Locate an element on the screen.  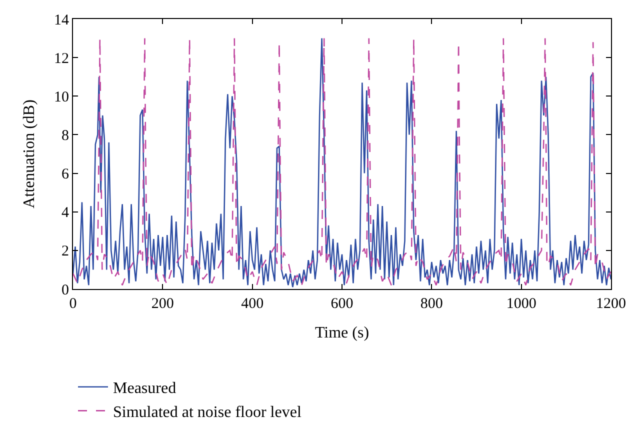
x-tick-label: 800 is located at coordinates (431, 304).